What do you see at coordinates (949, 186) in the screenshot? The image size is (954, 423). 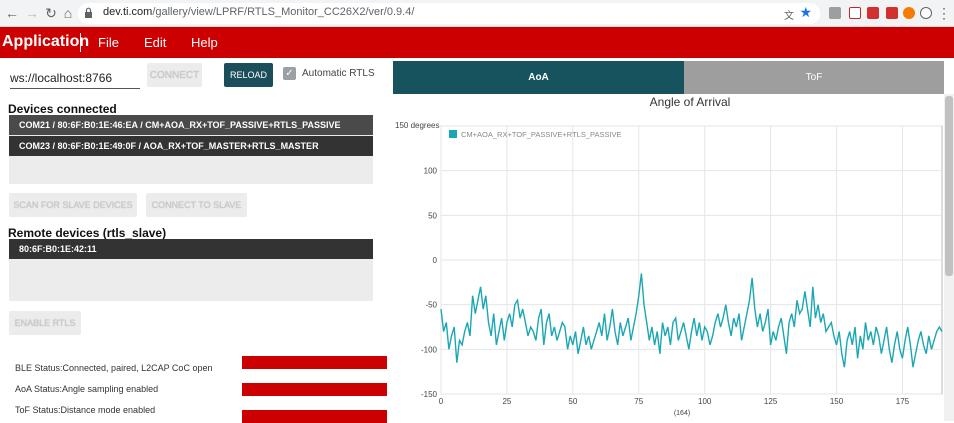 I see `scrollbar-thumb` at bounding box center [949, 186].